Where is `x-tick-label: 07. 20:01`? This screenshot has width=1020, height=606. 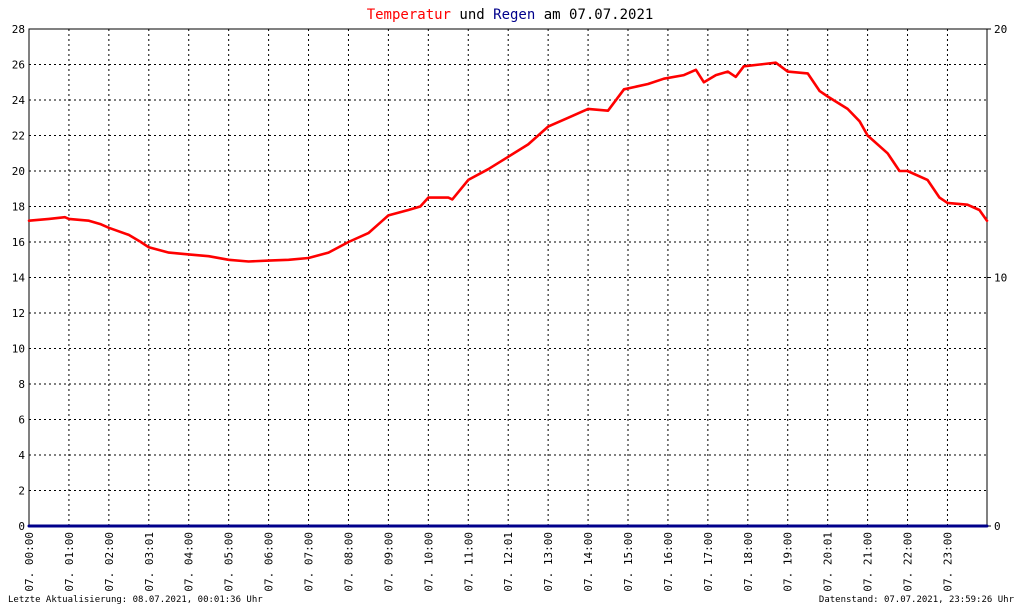
x-tick-label: 07. 20:01 is located at coordinates (828, 562).